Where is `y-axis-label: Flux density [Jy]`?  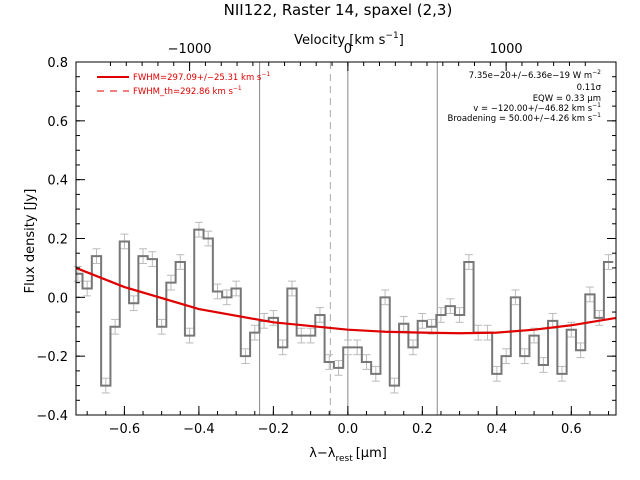
y-axis-label: Flux density [Jy] is located at coordinates (30, 241).